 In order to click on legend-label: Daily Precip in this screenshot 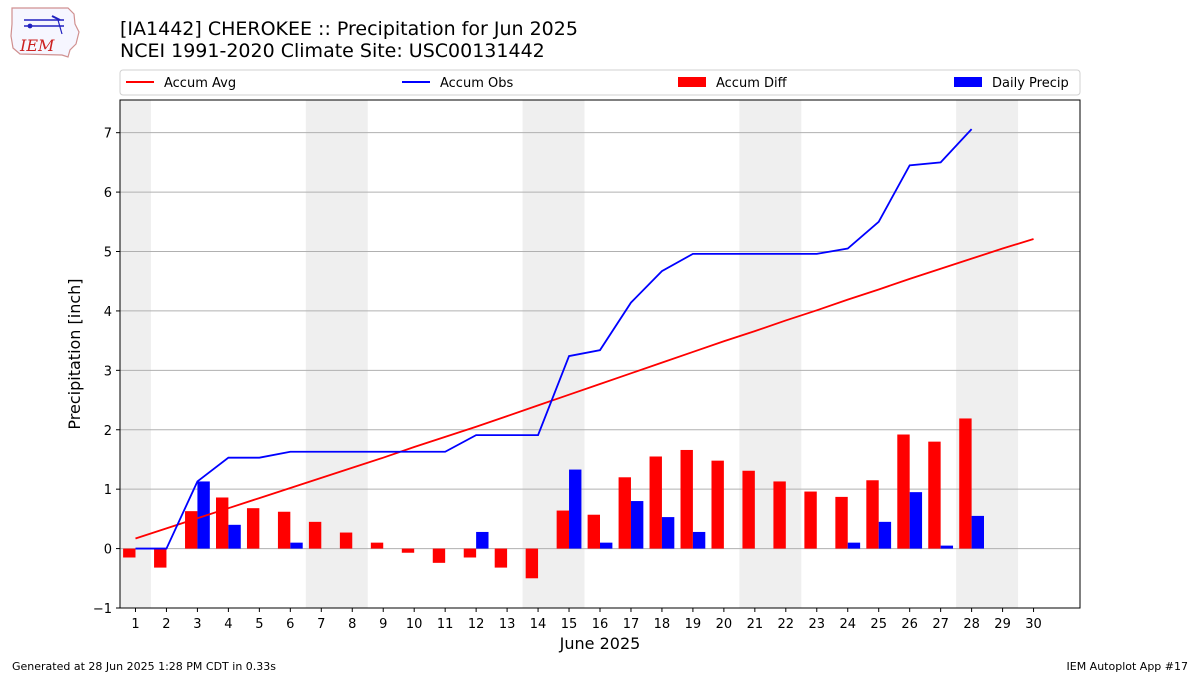, I will do `click(1030, 83)`.